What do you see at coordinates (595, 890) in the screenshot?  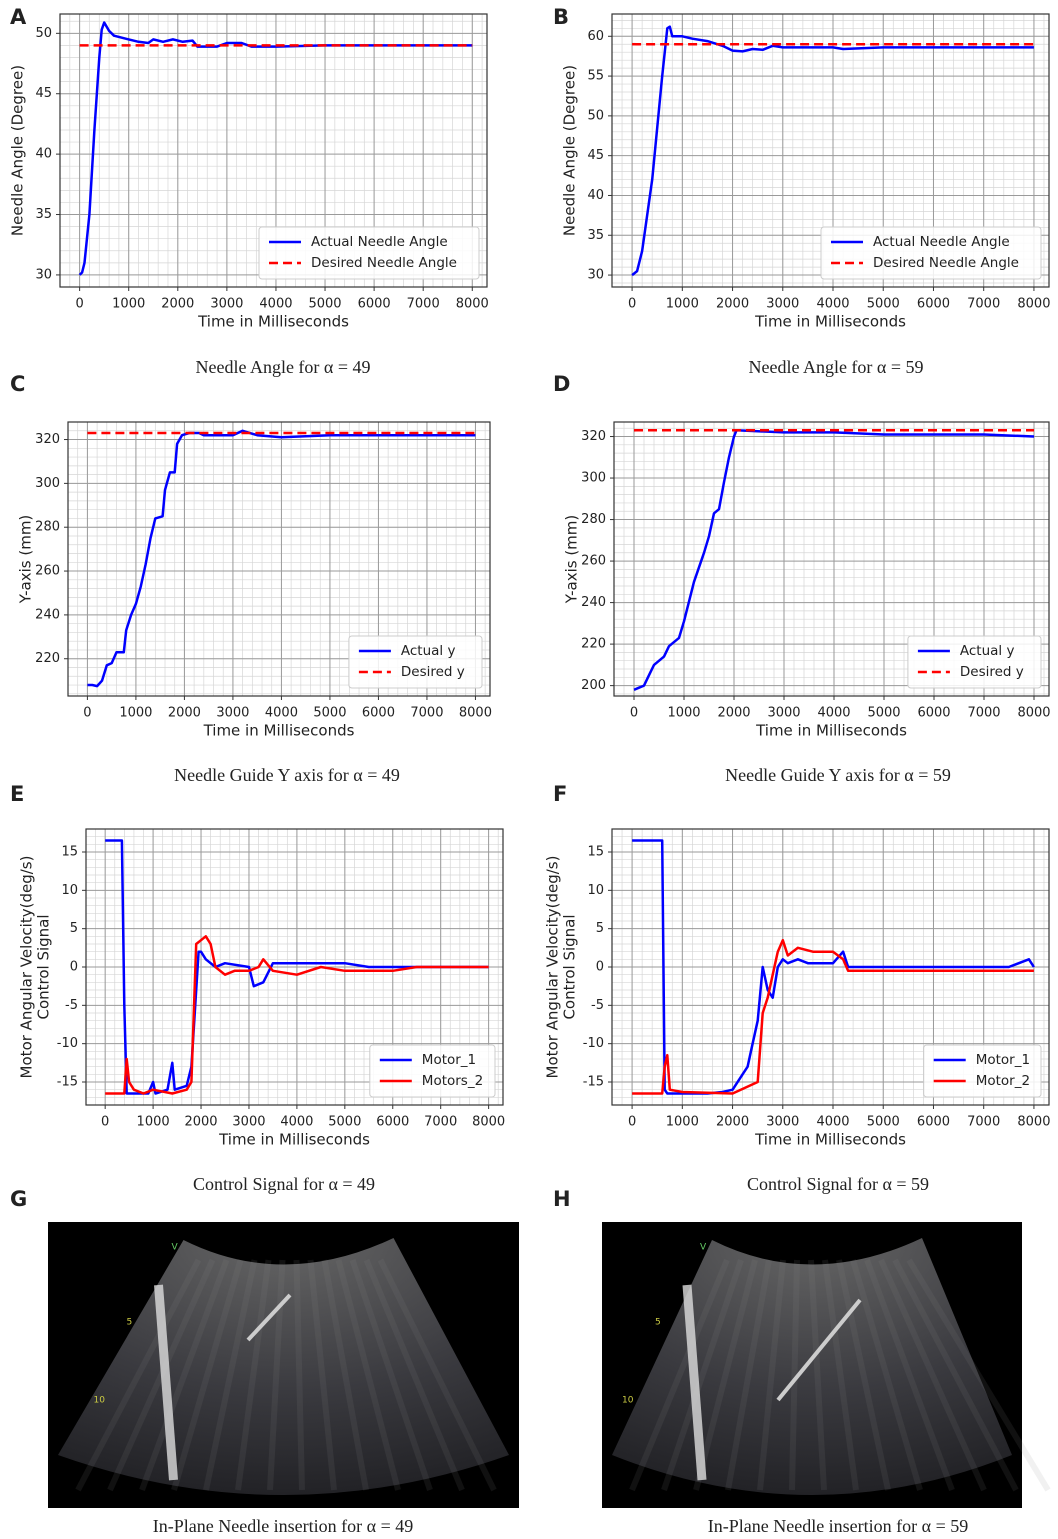 I see `y-tick-label: 10` at bounding box center [595, 890].